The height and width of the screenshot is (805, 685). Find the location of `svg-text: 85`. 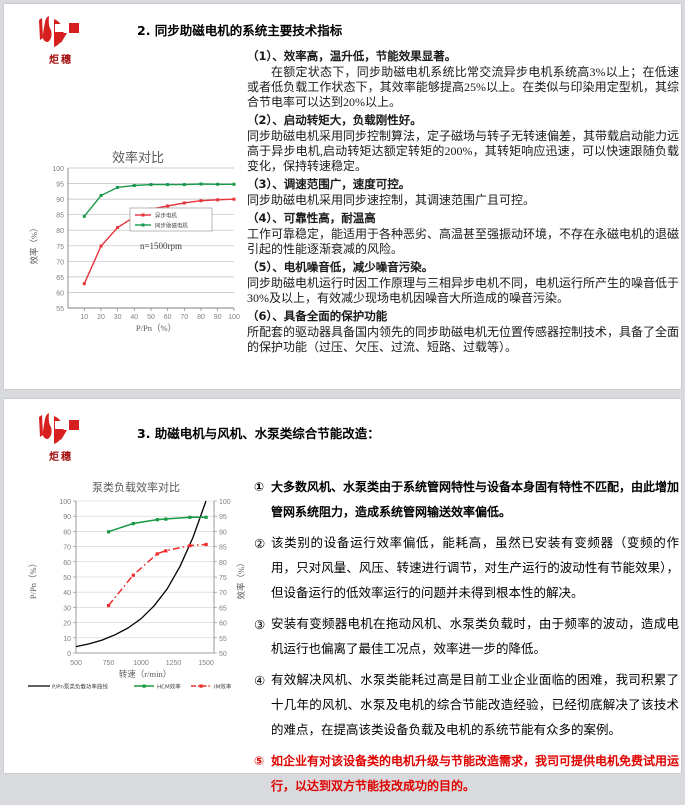

svg-text: 85 is located at coordinates (60, 216).